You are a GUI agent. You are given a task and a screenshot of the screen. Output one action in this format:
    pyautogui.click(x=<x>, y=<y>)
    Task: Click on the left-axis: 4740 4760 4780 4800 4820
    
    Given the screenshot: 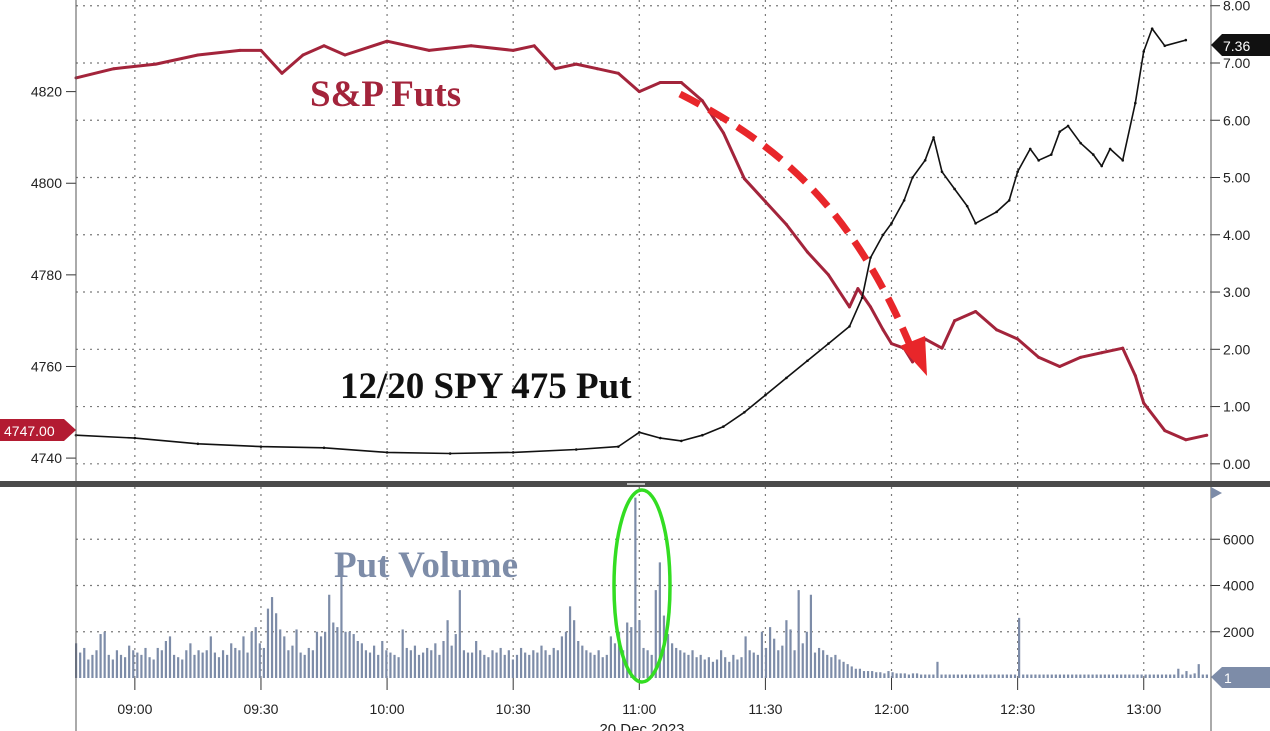 What is the action you would take?
    pyautogui.click(x=53, y=275)
    